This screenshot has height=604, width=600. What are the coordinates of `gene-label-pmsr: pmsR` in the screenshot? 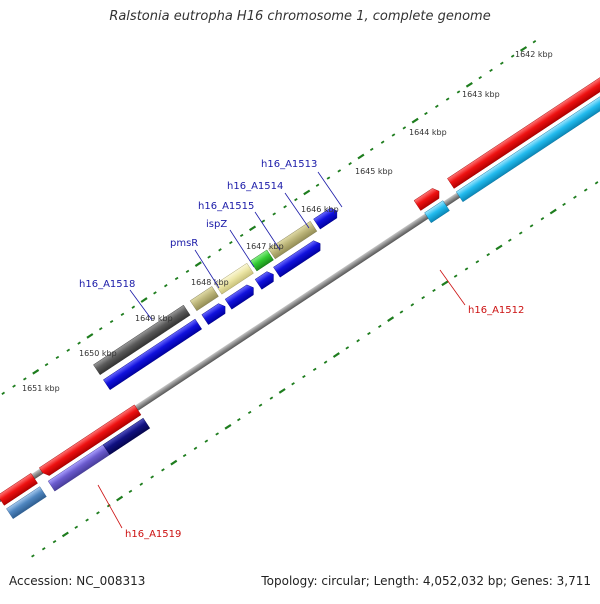 It's located at (184, 243).